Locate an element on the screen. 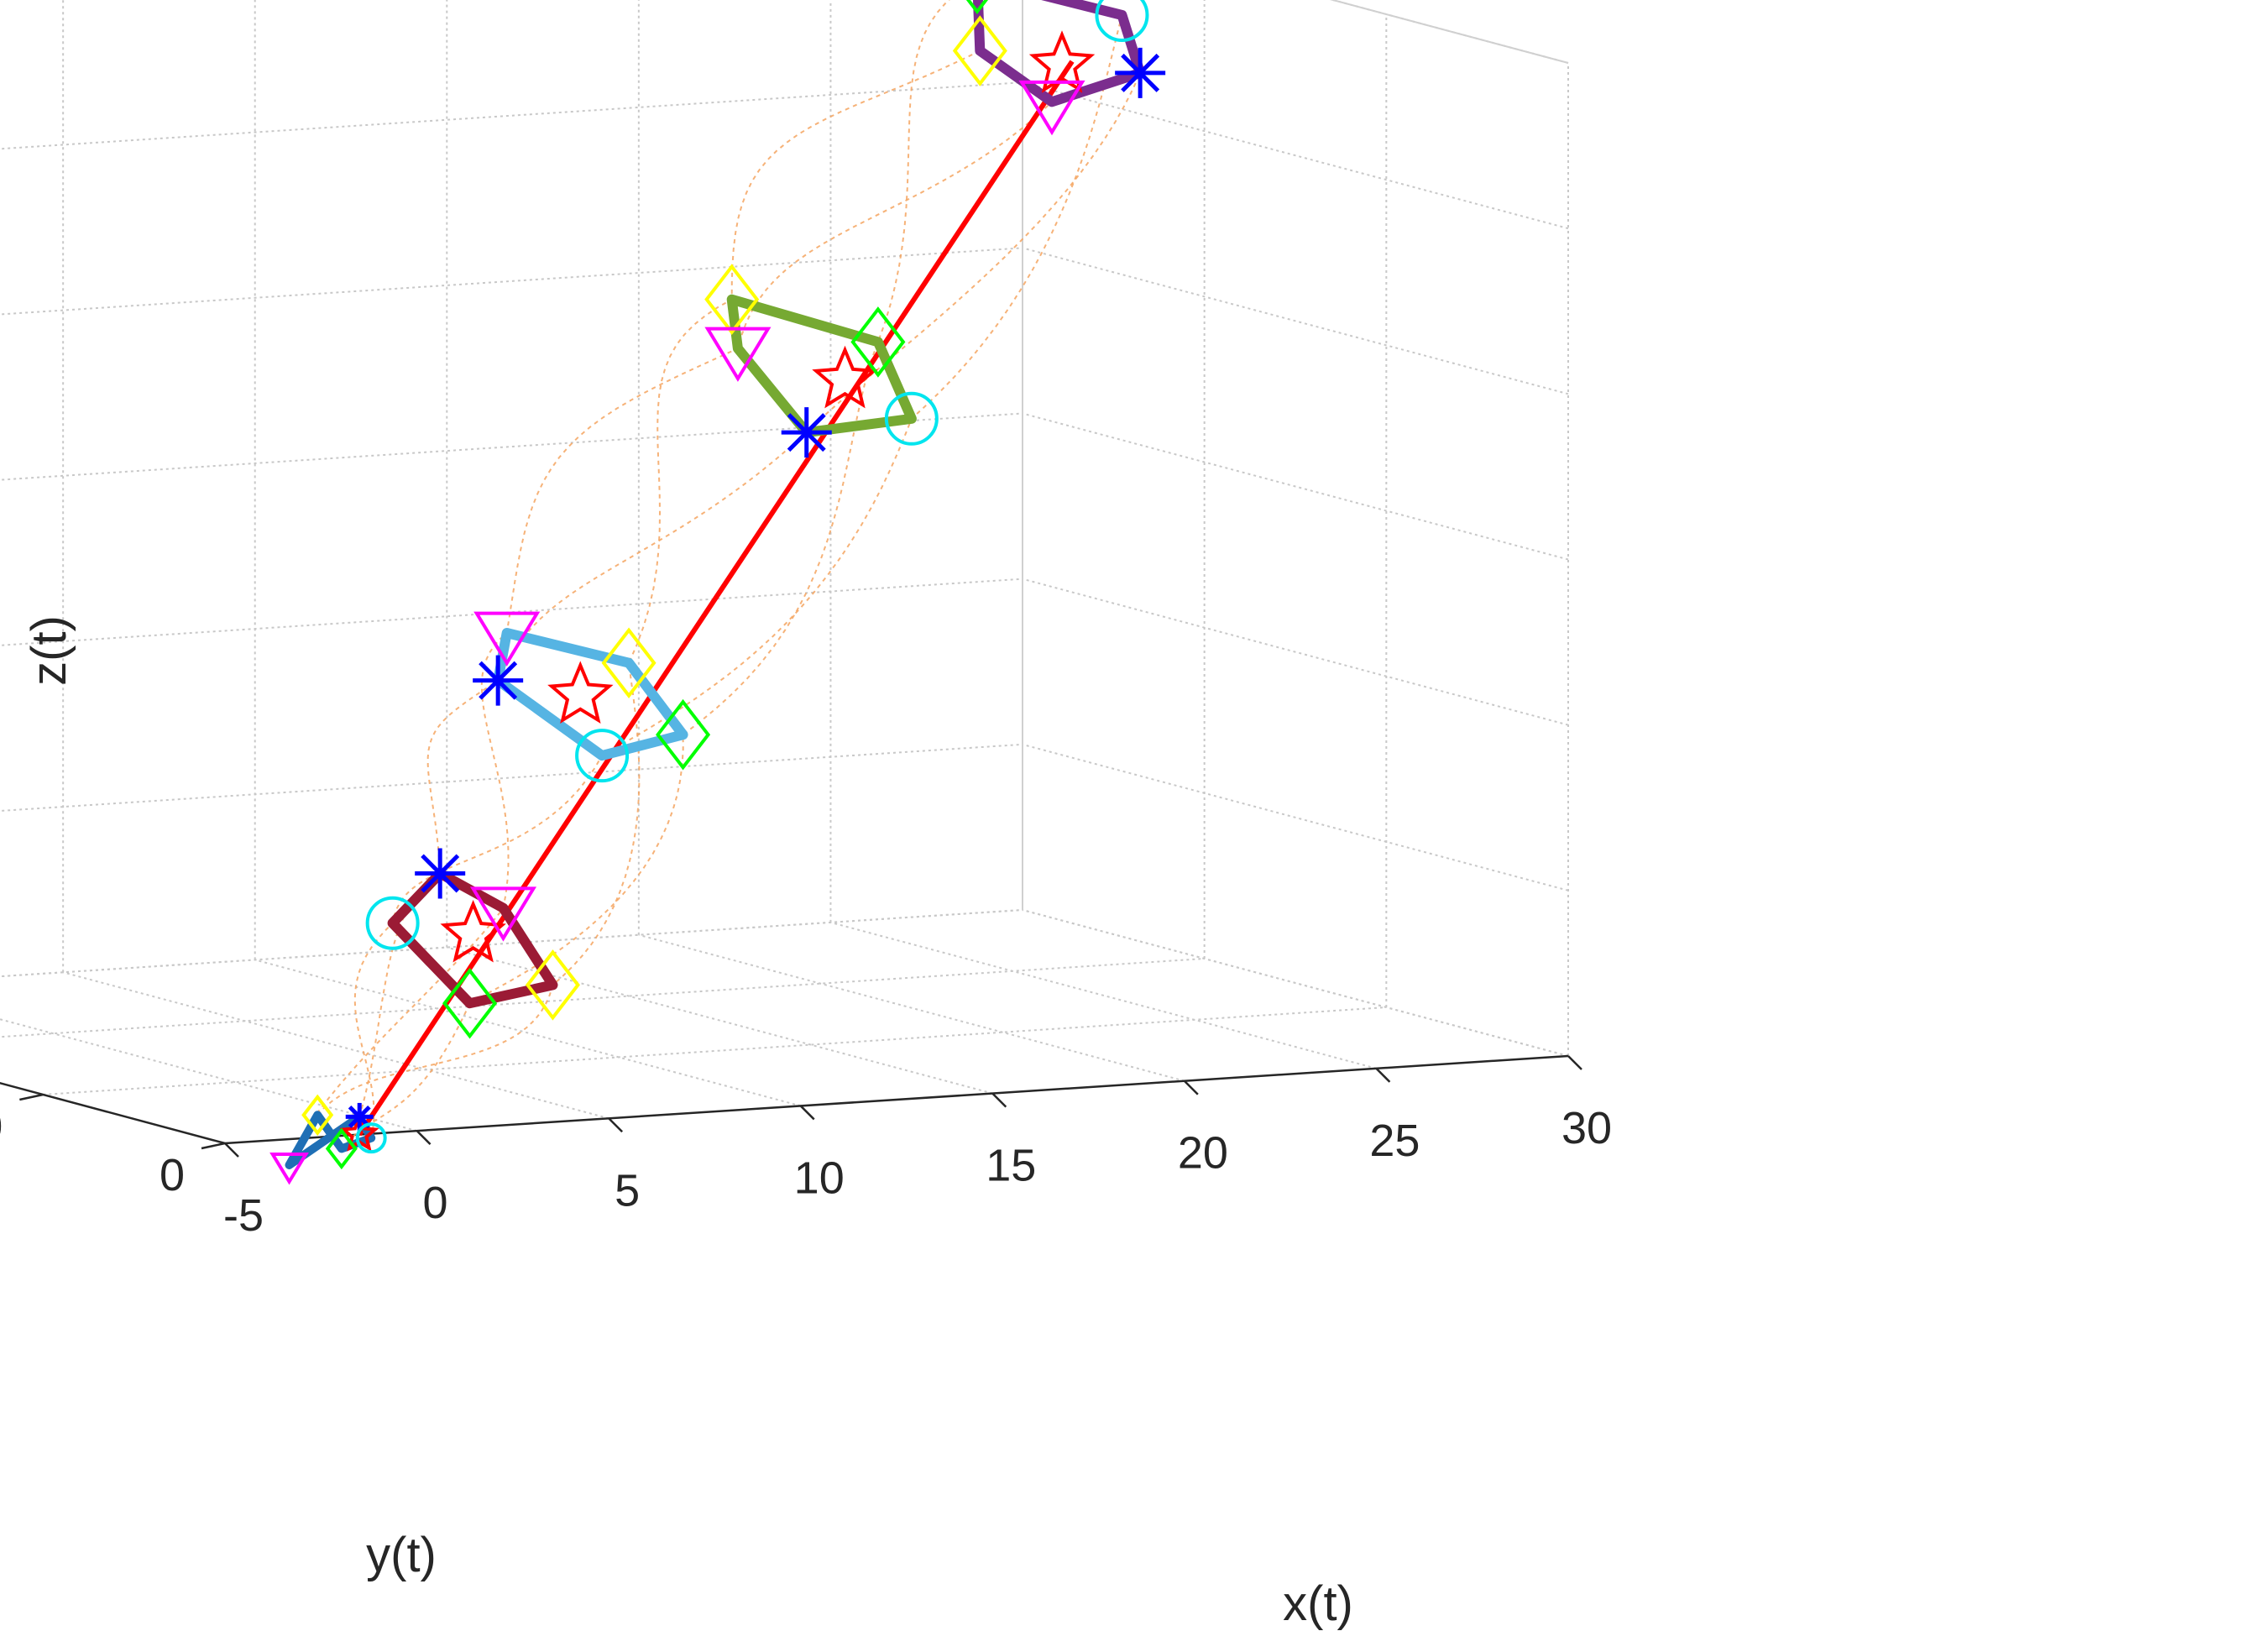 This screenshot has width=2265, height=1652. y-axis-line is located at coordinates (113, 1113).